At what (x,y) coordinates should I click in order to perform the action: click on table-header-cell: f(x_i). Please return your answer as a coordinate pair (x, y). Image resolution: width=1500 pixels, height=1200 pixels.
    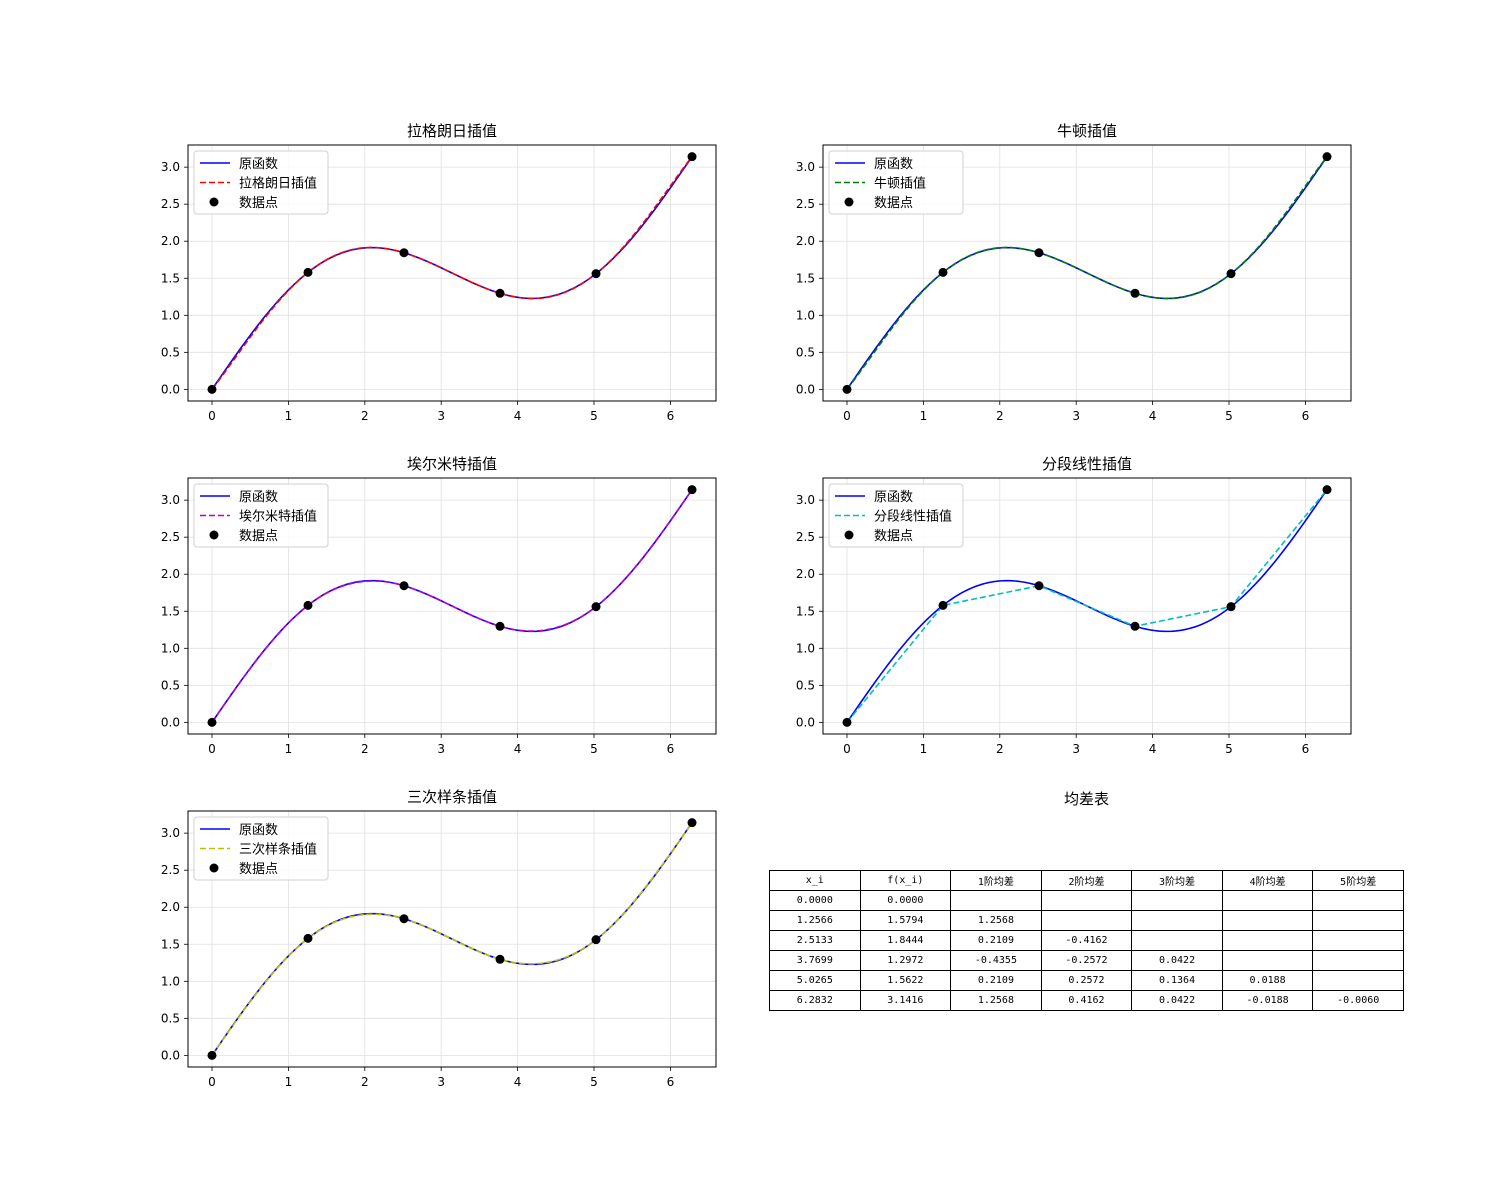
    Looking at the image, I should click on (905, 880).